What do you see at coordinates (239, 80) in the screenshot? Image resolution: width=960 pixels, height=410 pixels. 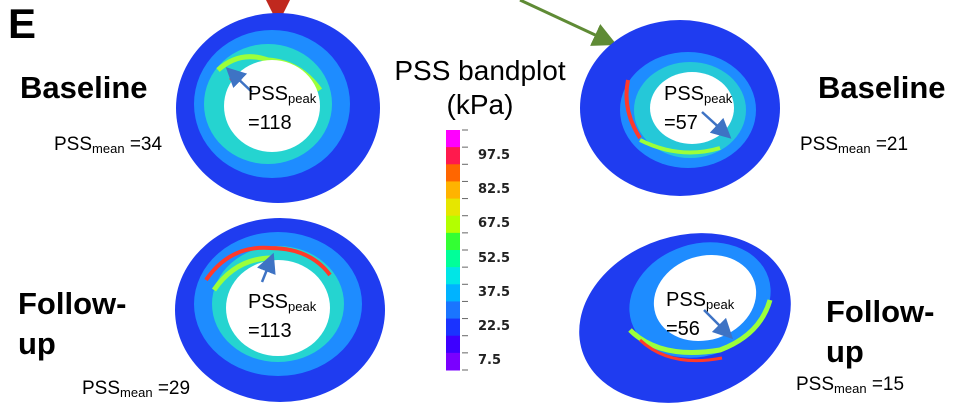 I see `peak-arrow-left-baseline` at bounding box center [239, 80].